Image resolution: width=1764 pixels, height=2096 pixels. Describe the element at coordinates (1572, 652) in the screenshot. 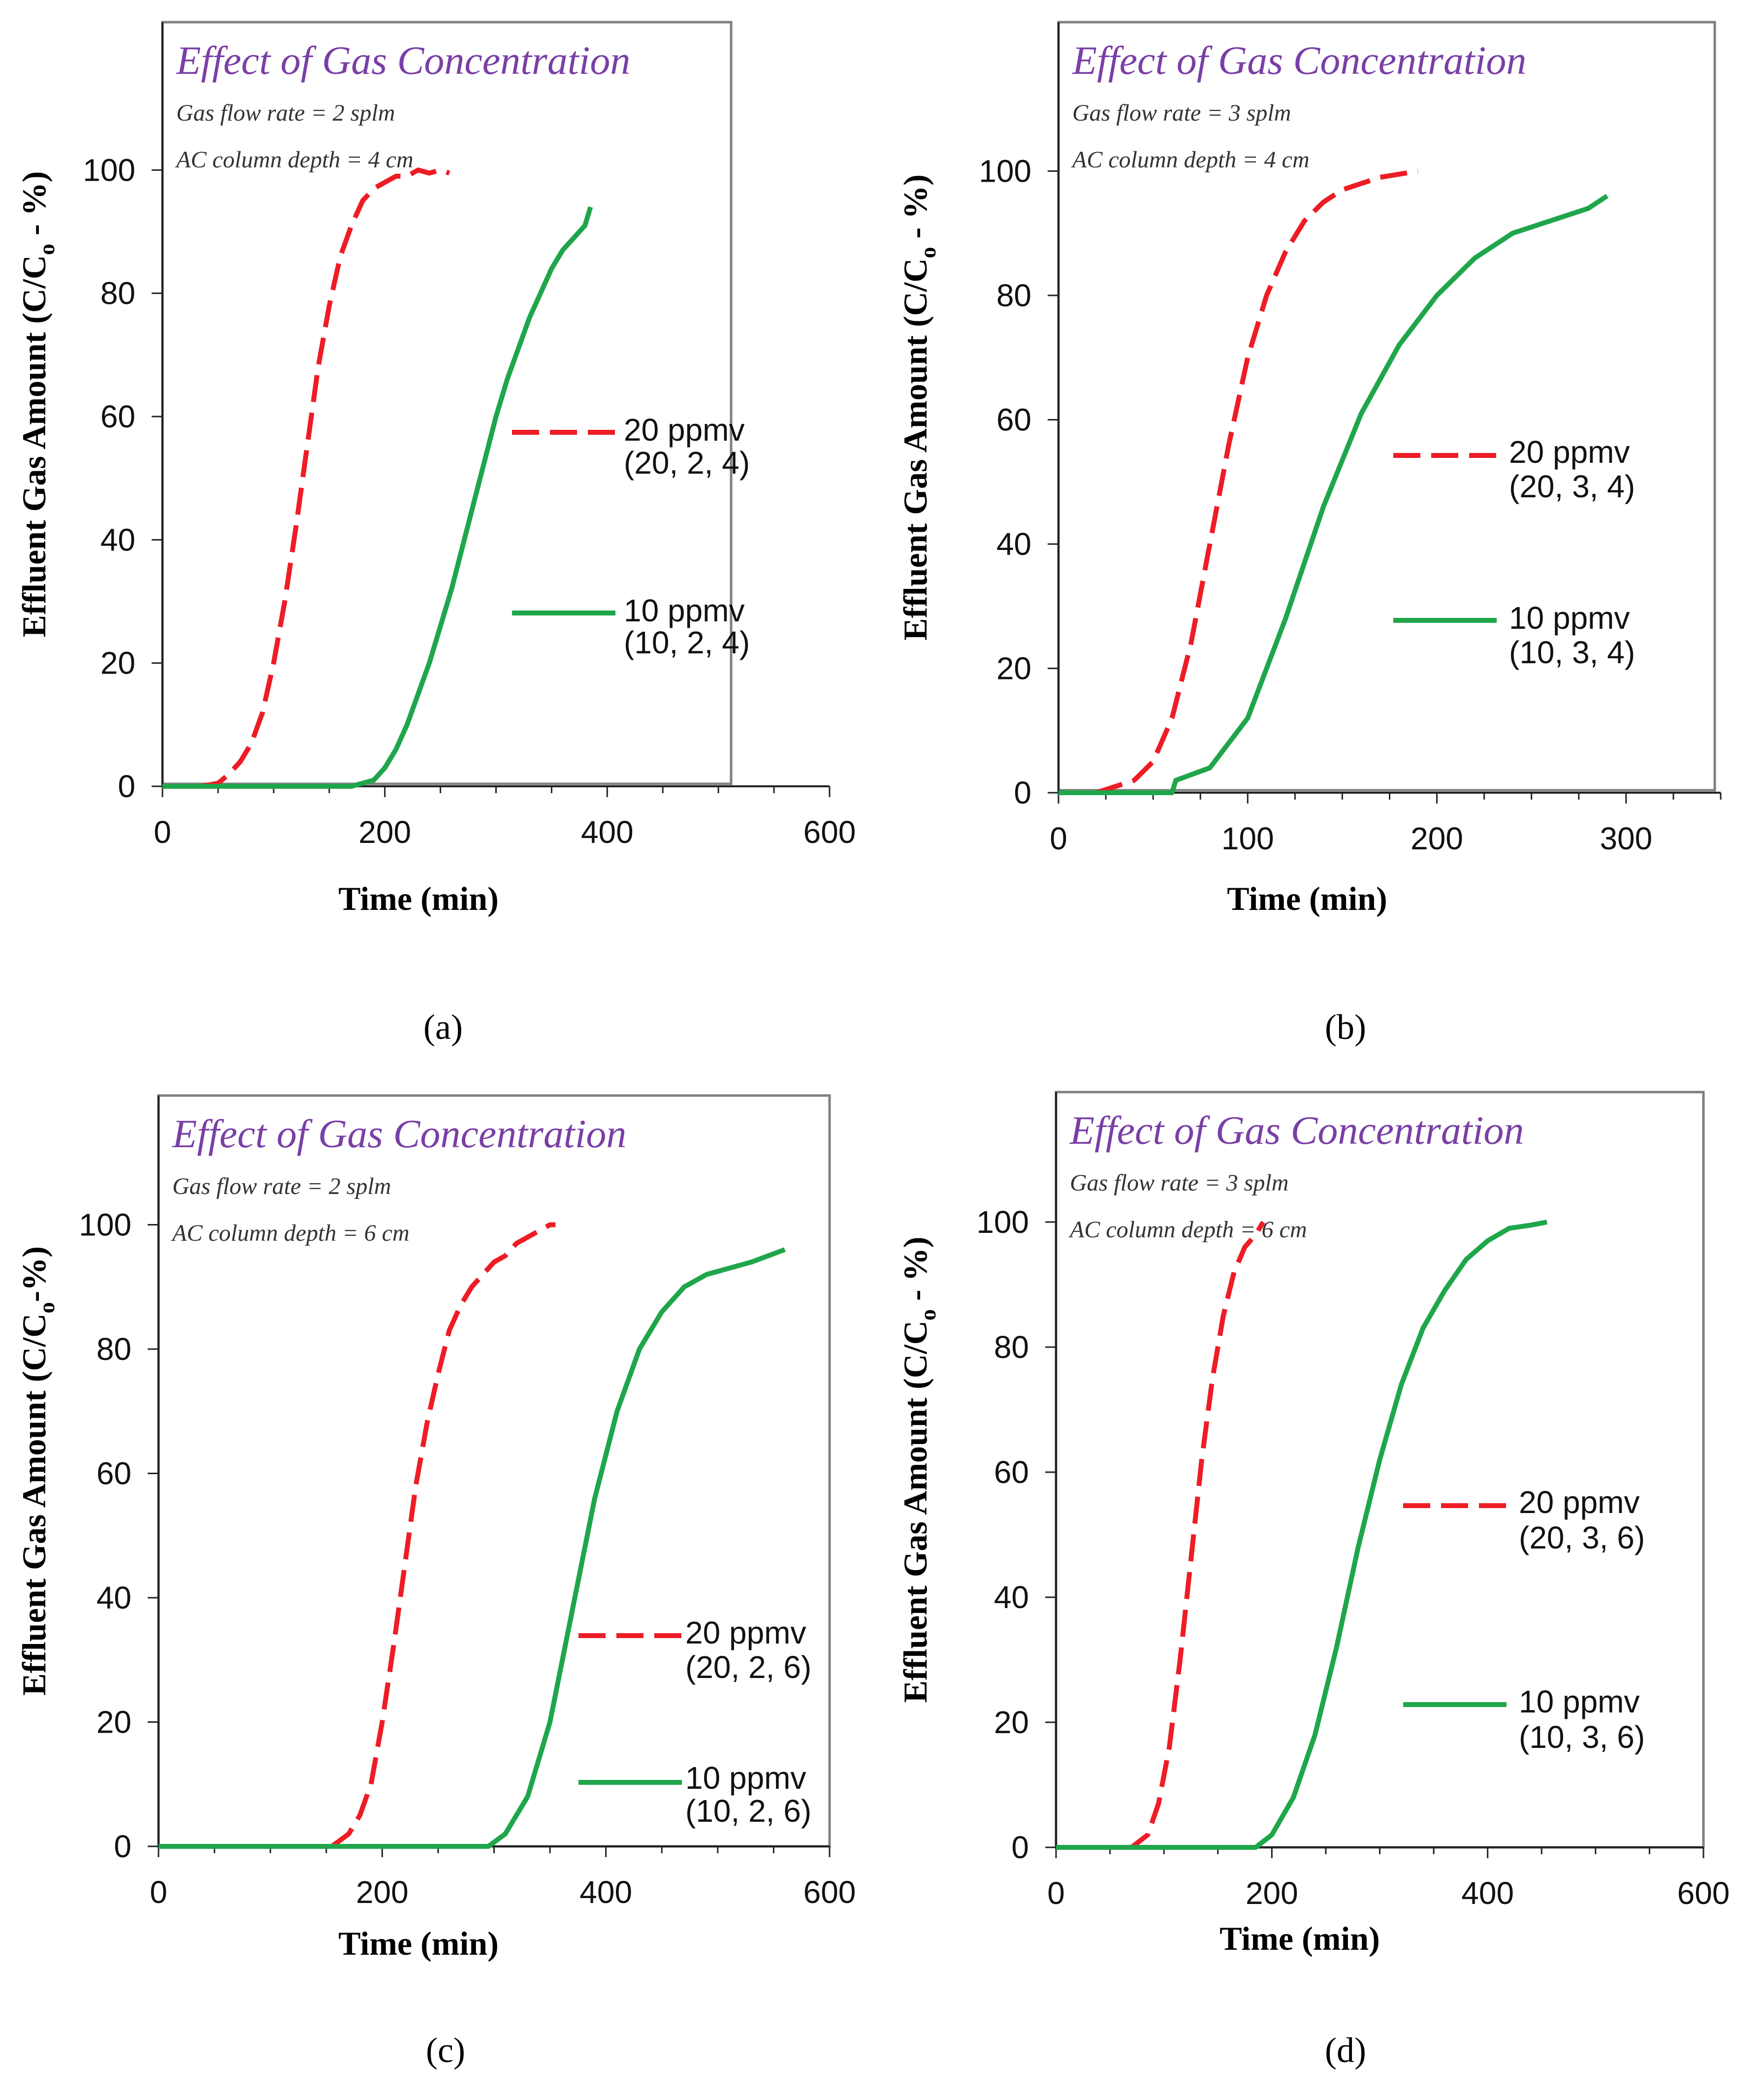

I see `legend-params: (10, 3, 4)` at that location.